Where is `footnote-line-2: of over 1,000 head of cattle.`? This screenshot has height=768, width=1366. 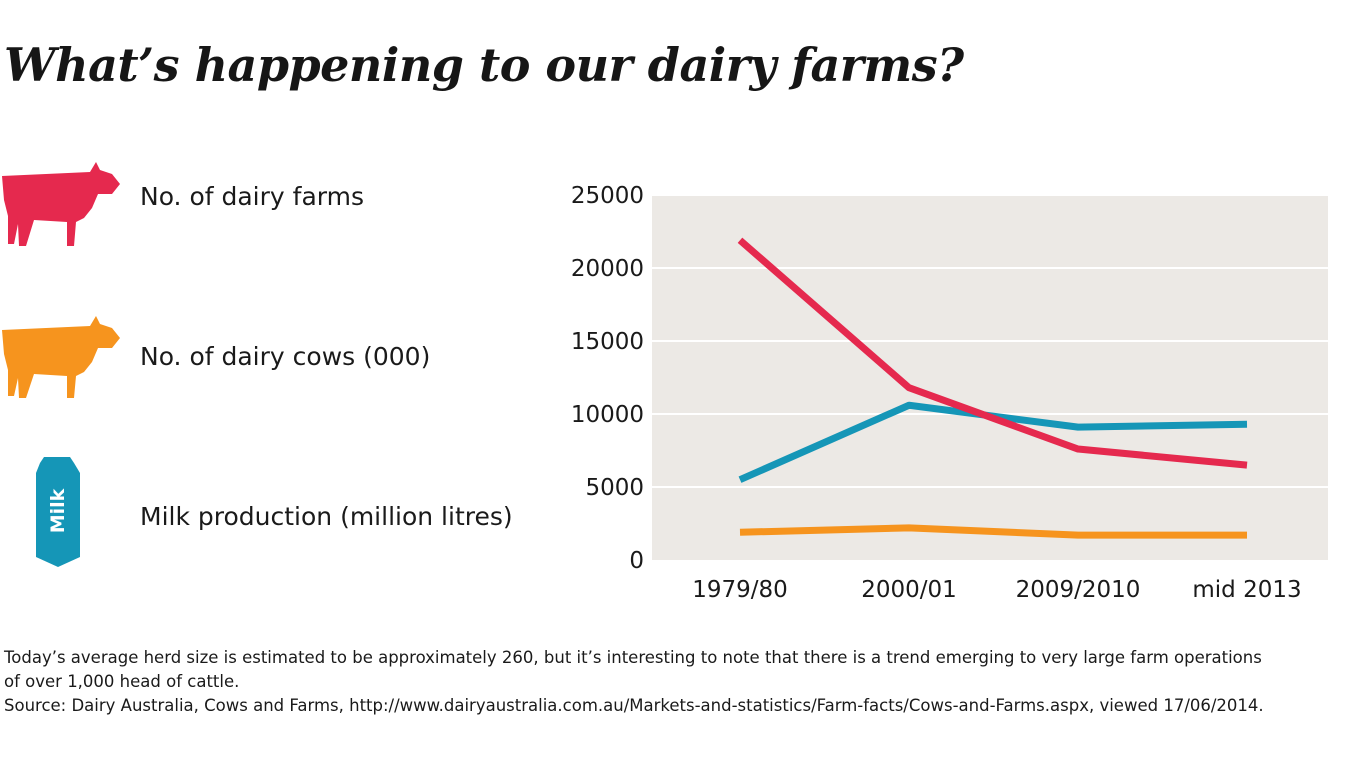
footnote-line-2: of over 1,000 head of cattle. is located at coordinates (122, 681).